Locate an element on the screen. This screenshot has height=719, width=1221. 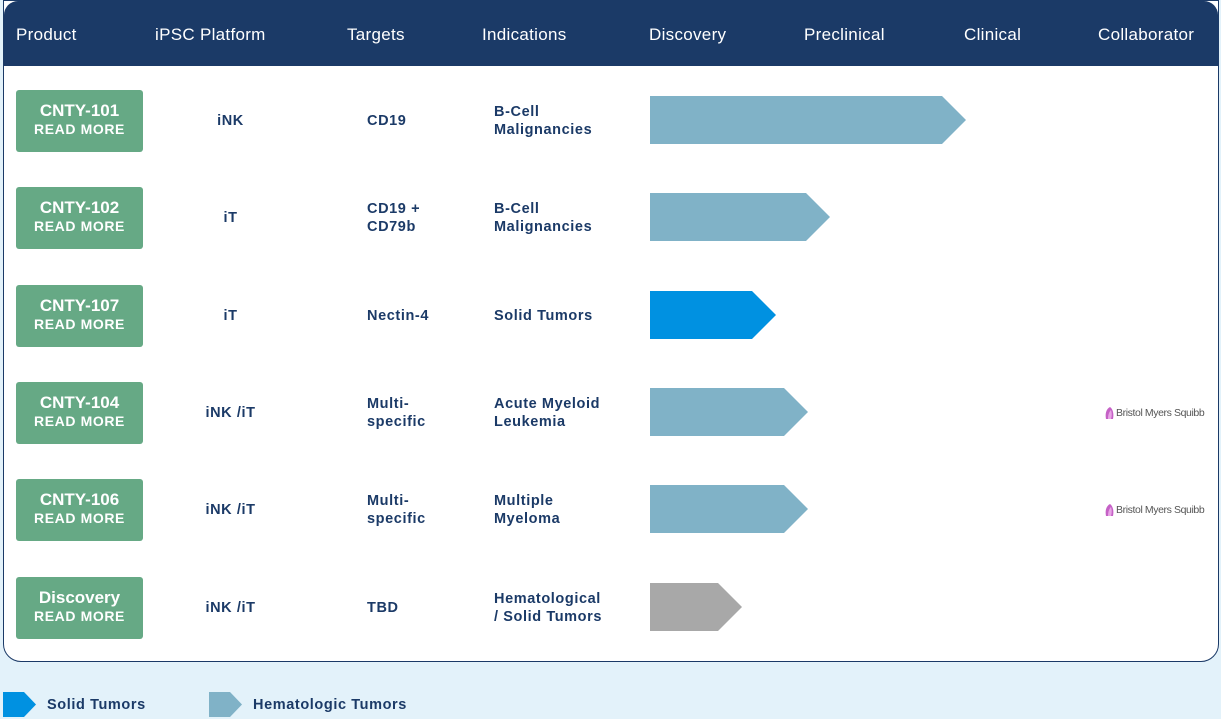
product-read-more-button: CNTY-104 READ MORE is located at coordinates (79, 413).